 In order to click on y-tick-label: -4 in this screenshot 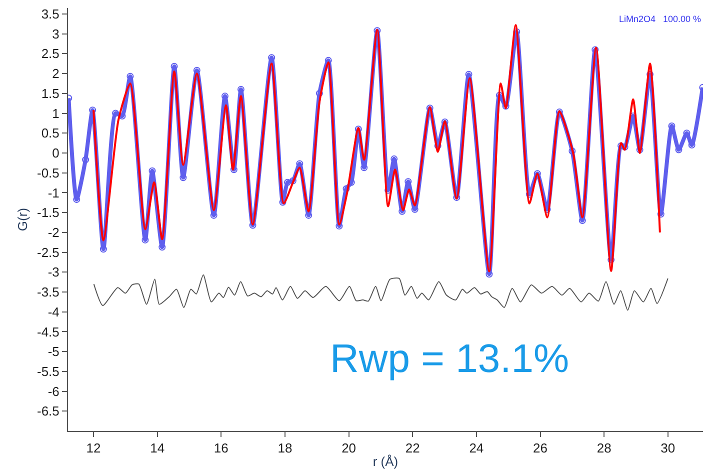, I will do `click(54, 312)`.